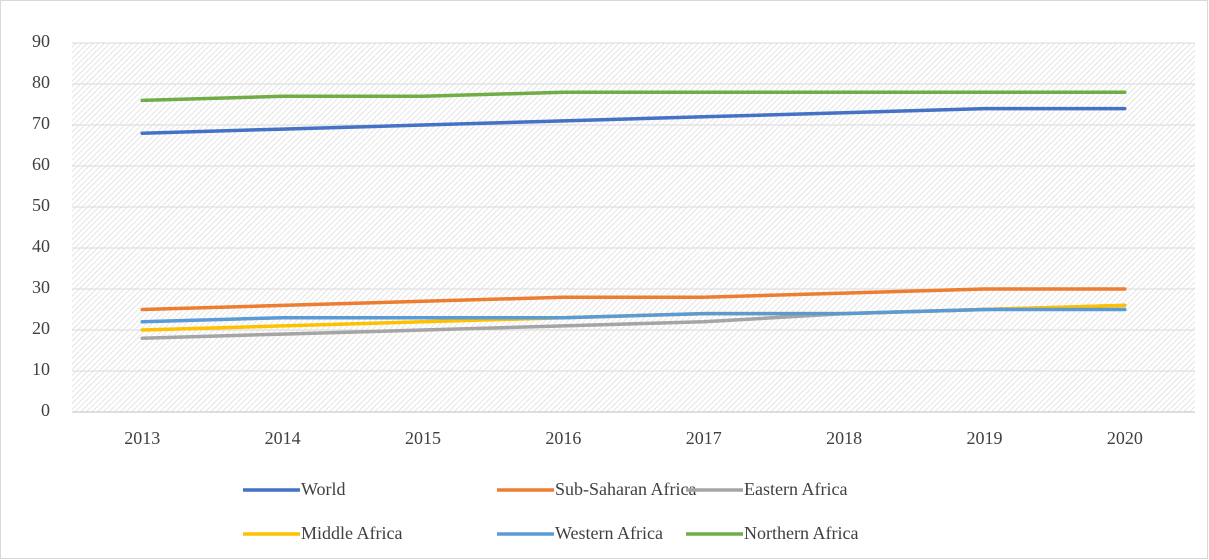  Describe the element at coordinates (45, 410) in the screenshot. I see `y-tick-label: 0` at that location.